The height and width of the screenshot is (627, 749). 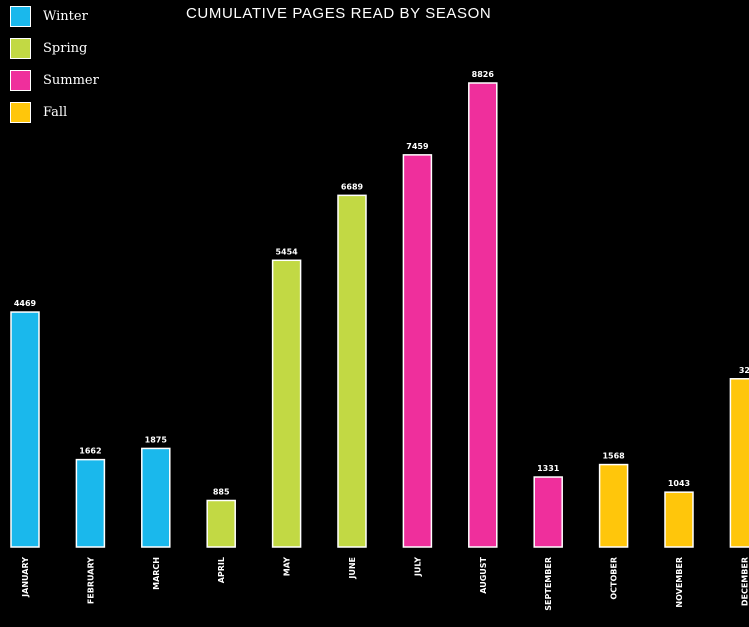 I want to click on value-label-march: 1875, so click(x=156, y=439).